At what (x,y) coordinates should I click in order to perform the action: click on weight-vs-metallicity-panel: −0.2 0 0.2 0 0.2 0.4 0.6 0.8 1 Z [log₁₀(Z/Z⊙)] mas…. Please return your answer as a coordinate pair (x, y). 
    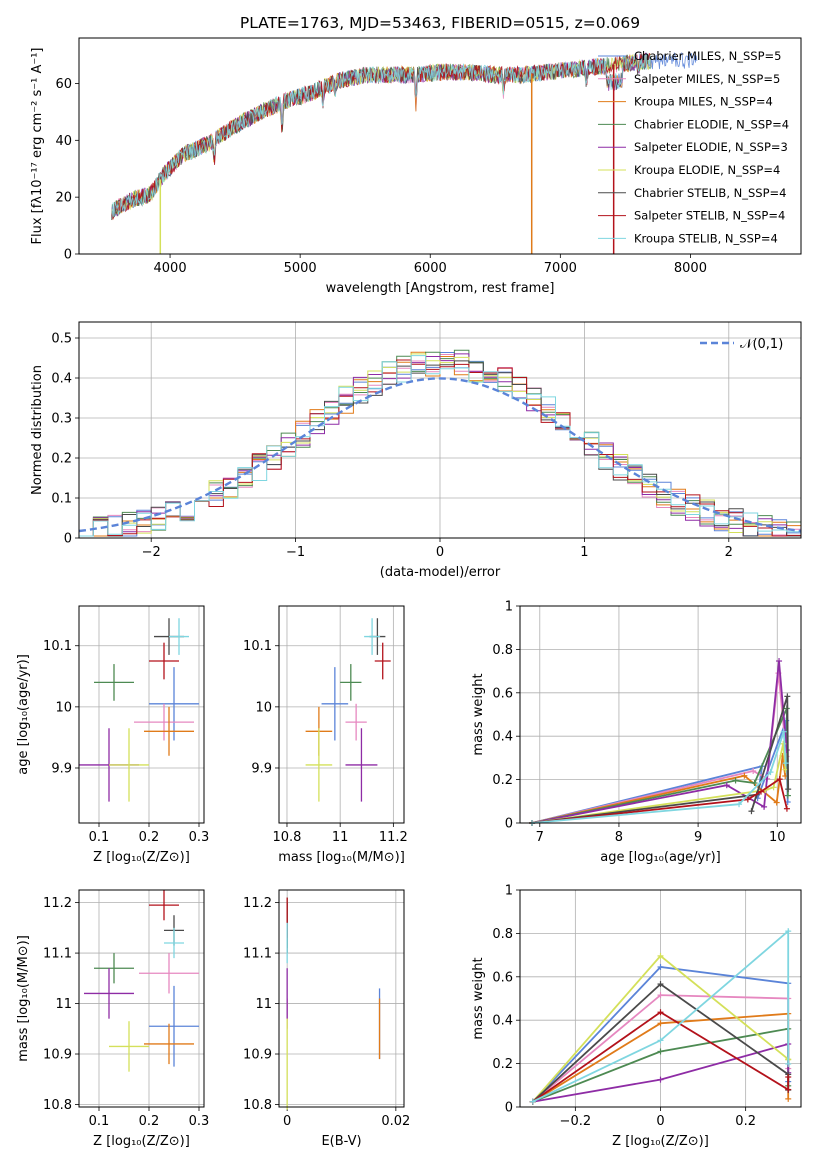
    Looking at the image, I should click on (636, 1016).